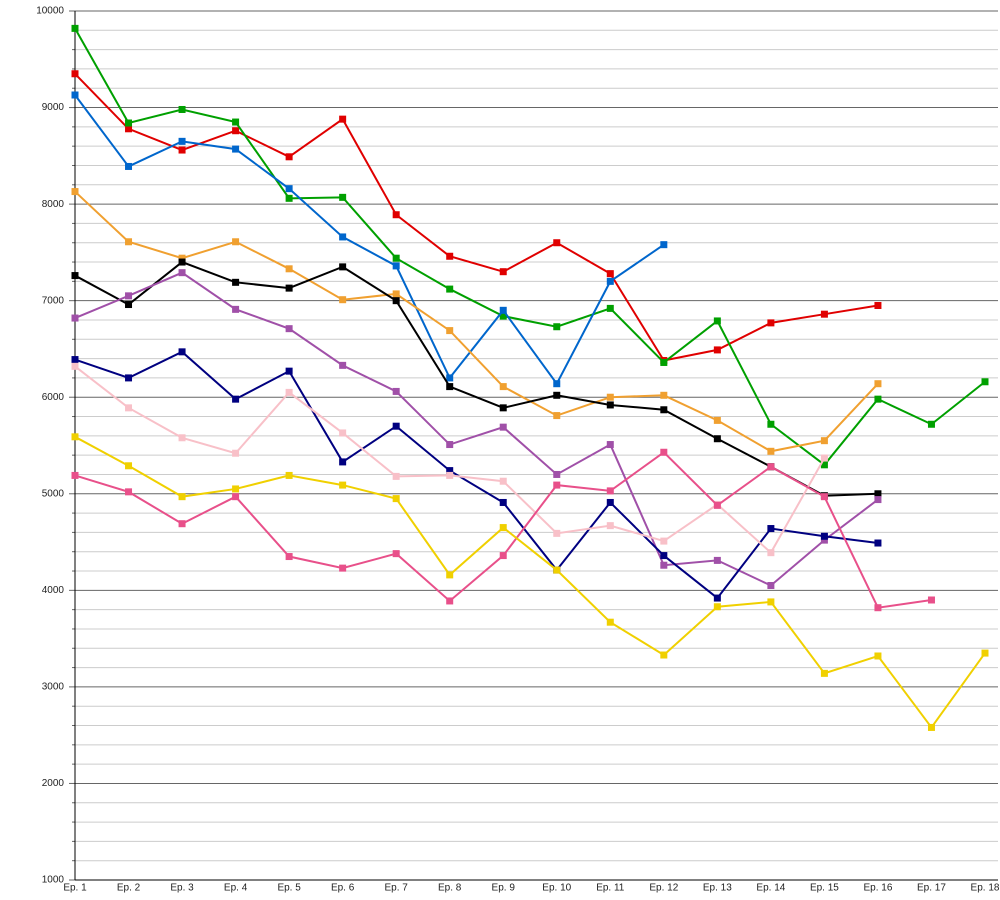 The image size is (1000, 900). I want to click on x-tick-label: Ep. 10, so click(556, 888).